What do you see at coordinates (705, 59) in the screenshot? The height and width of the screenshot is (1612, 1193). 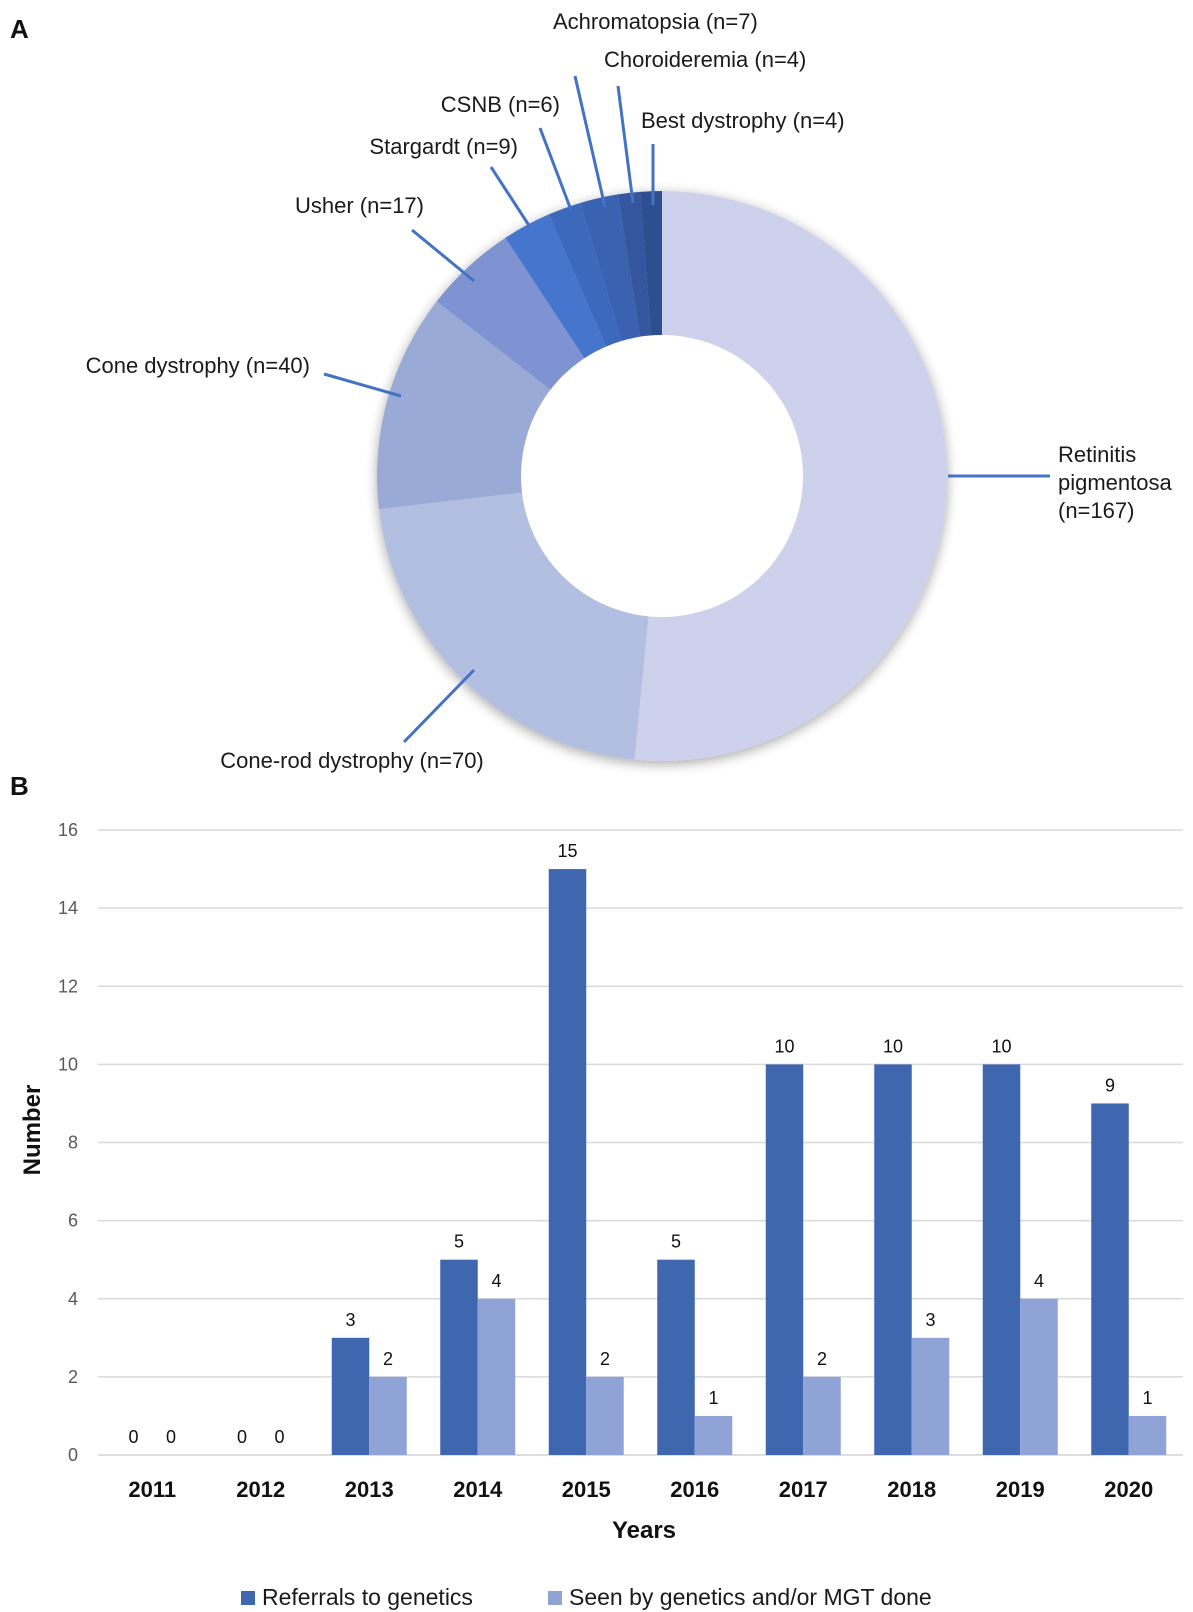 I see `slice-label-choroideremia: Choroideremia (n=4)` at bounding box center [705, 59].